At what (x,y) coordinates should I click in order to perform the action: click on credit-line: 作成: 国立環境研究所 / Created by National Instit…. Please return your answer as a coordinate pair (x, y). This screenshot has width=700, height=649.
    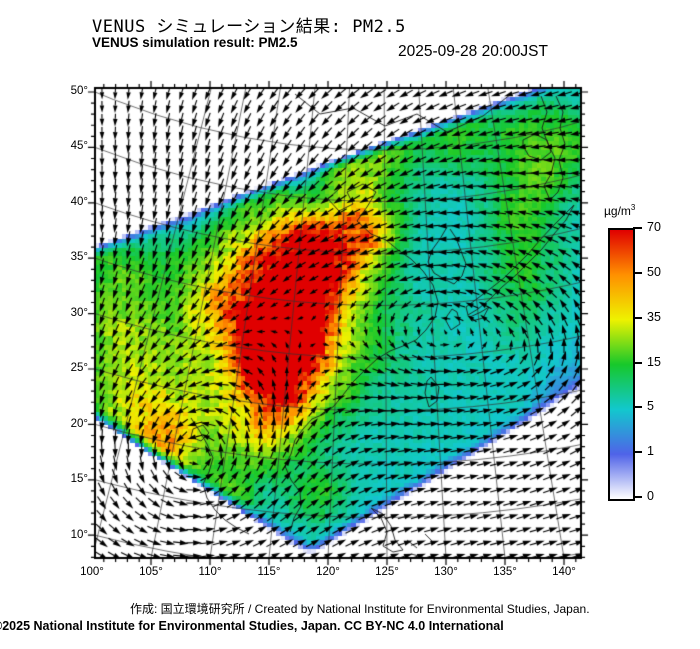
    Looking at the image, I should click on (360, 609).